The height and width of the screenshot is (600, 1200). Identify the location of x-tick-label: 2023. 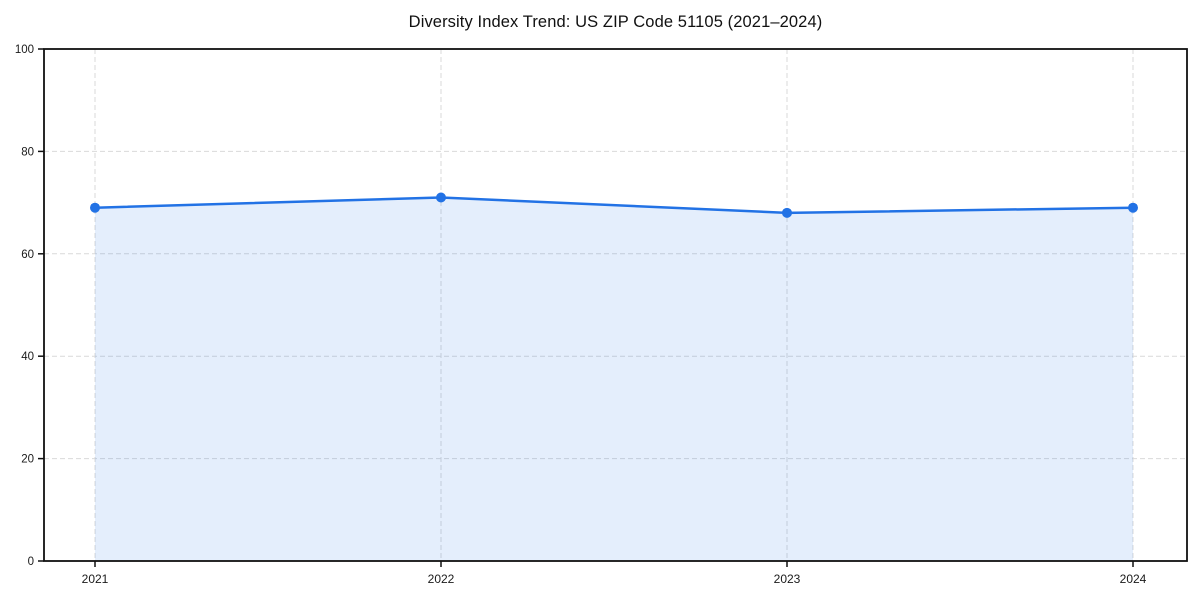
(787, 579).